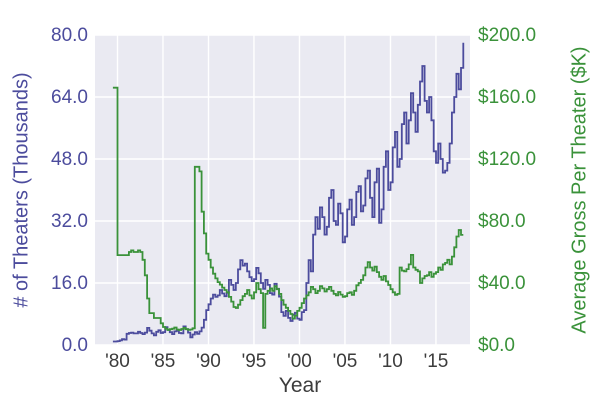  What do you see at coordinates (436, 361) in the screenshot?
I see `x-axis-tick-label: '15` at bounding box center [436, 361].